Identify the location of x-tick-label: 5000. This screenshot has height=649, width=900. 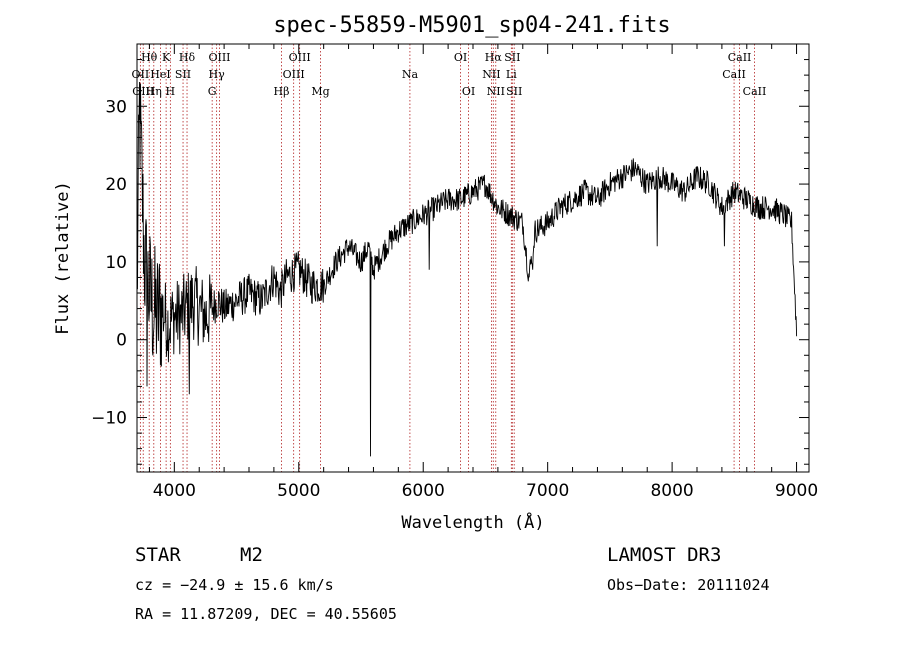
(298, 491).